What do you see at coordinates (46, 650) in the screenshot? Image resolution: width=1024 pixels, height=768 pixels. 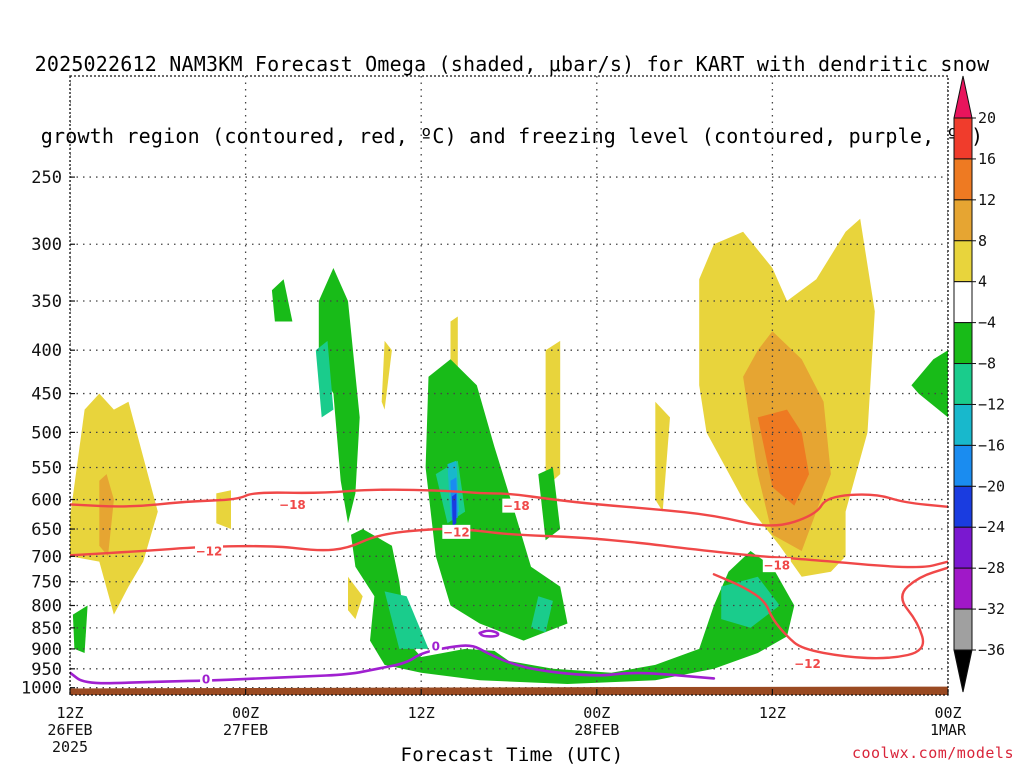 I see `y-tick-label: 900` at bounding box center [46, 650].